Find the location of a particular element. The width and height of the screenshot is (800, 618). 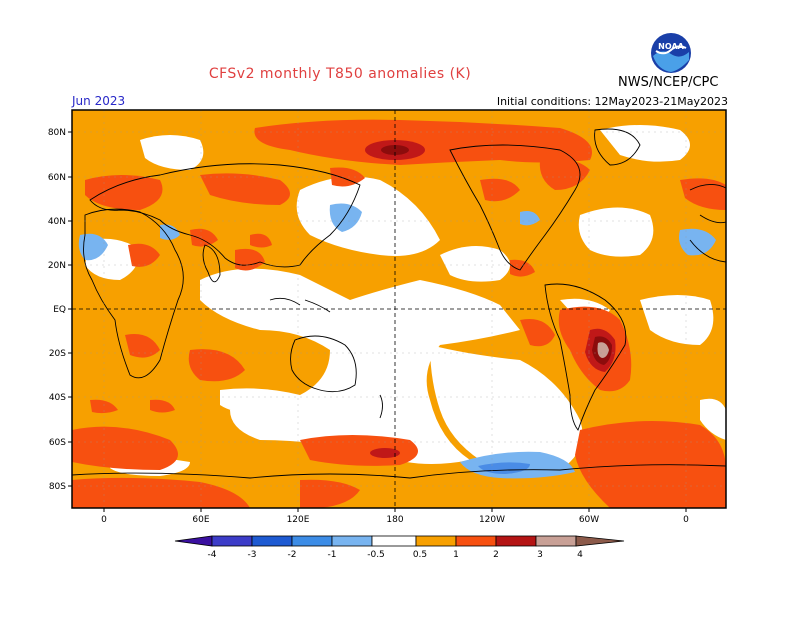

lon-label: 120W is located at coordinates (492, 520).